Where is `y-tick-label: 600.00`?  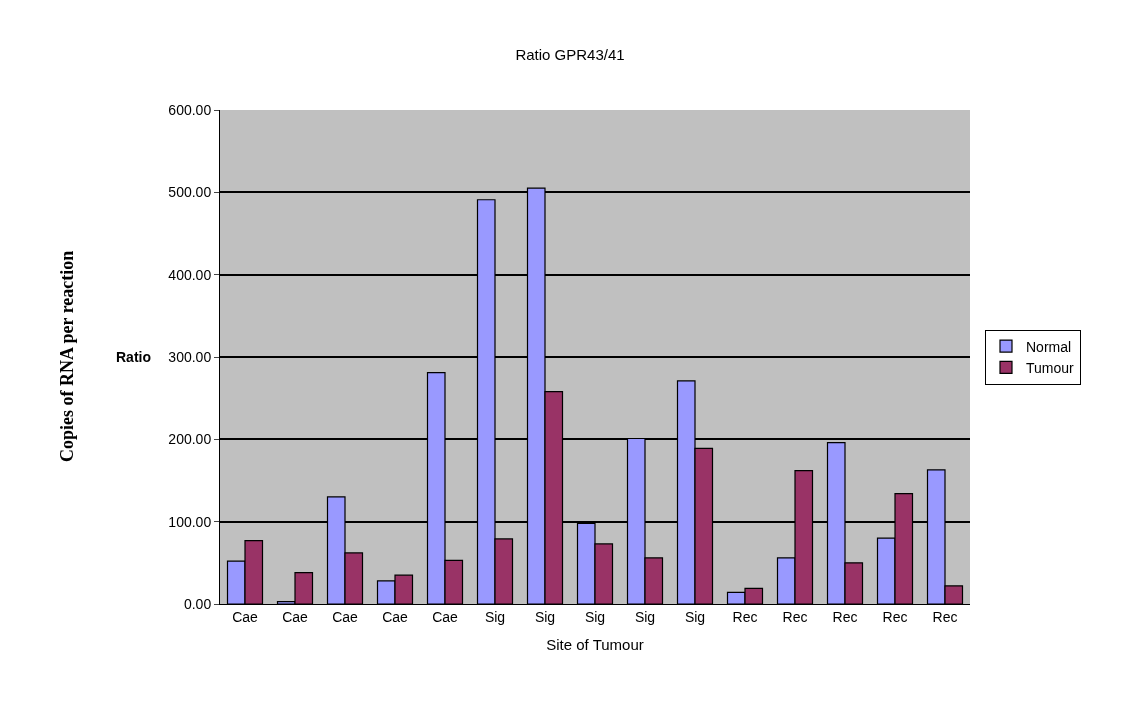
y-tick-label: 600.00 is located at coordinates (190, 109).